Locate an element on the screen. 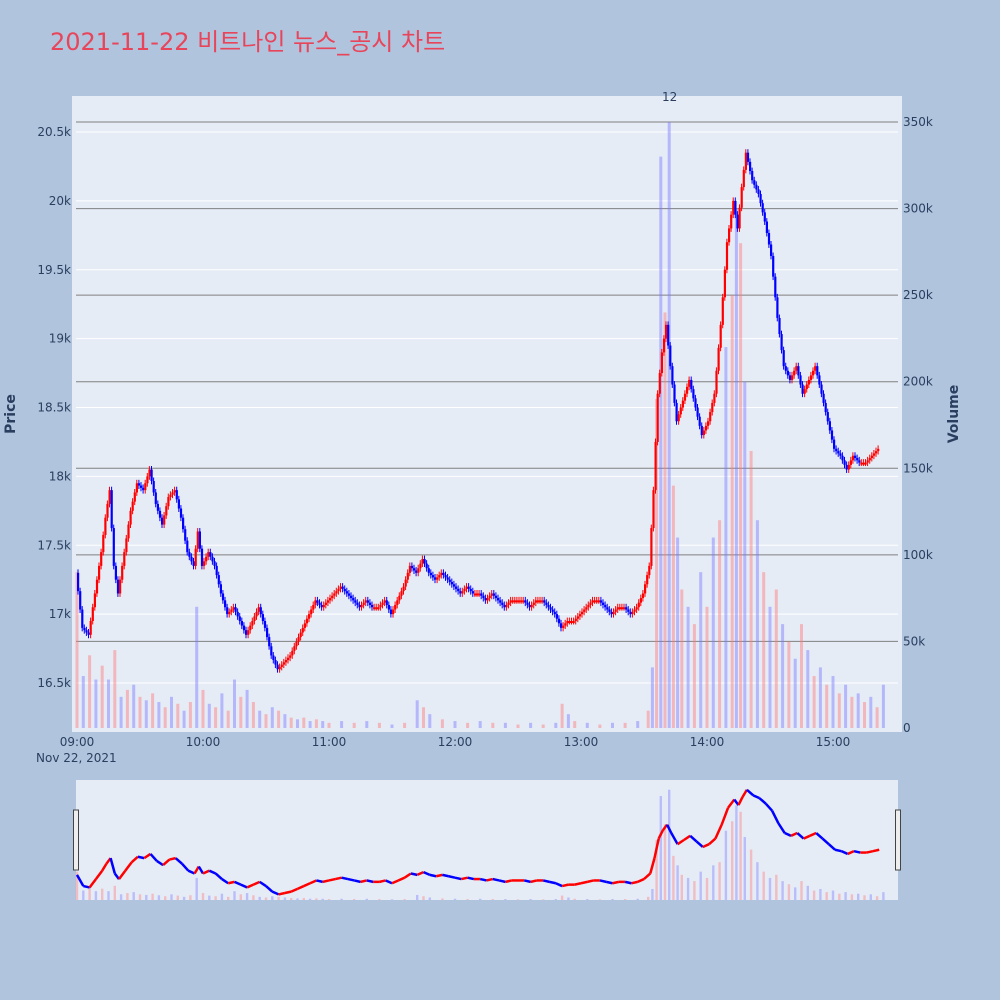  time-tick-label: 11:00 is located at coordinates (329, 742).